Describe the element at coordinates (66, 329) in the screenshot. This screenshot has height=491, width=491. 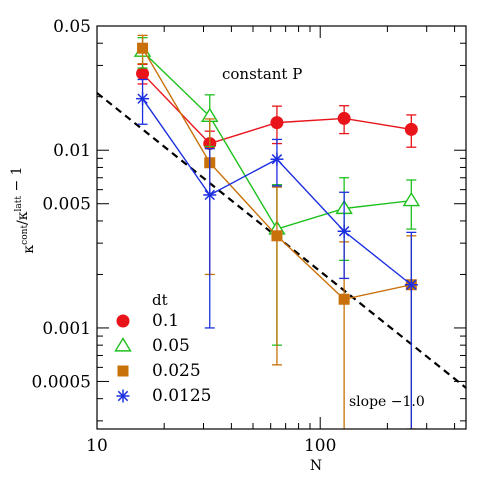
I see `y-tick-label: 0.001` at that location.